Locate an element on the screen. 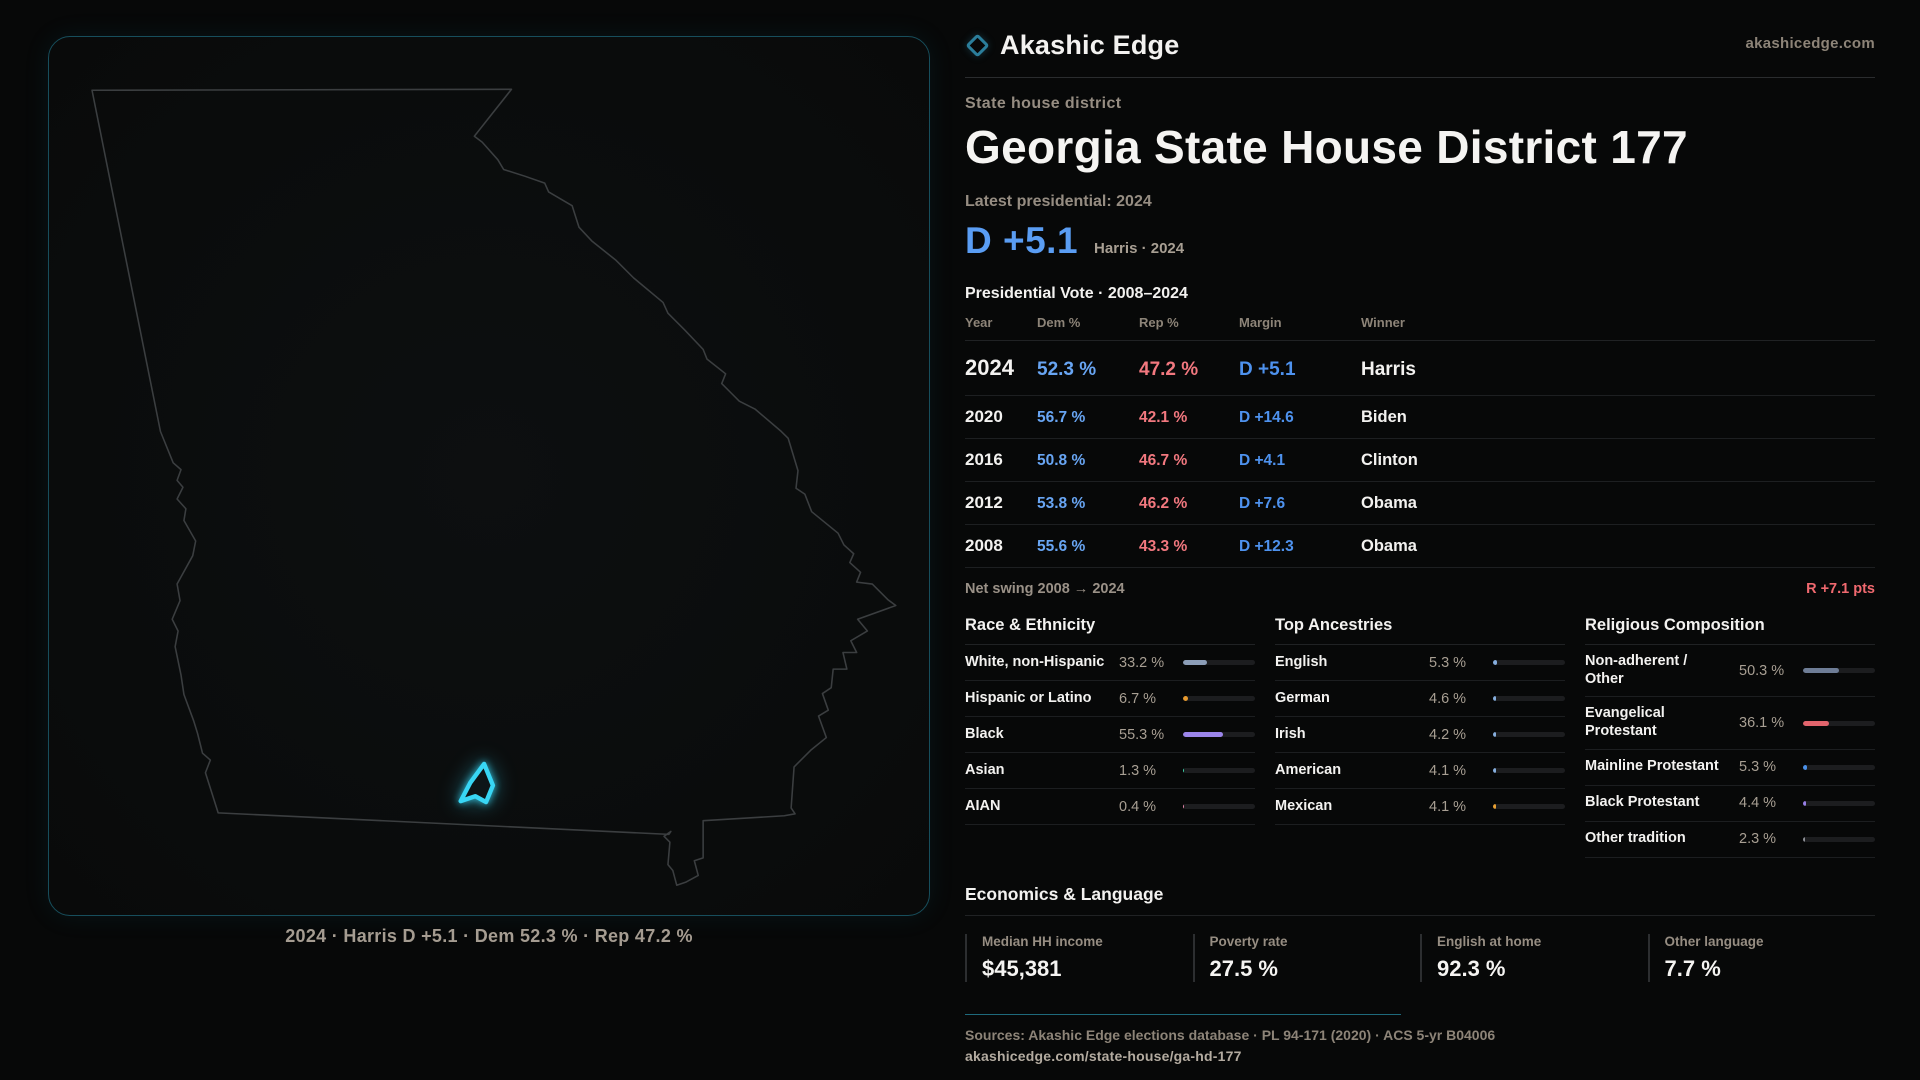 Image resolution: width=1920 pixels, height=1080 pixels. vote-cell-mar: D +4.1 is located at coordinates (1262, 460).